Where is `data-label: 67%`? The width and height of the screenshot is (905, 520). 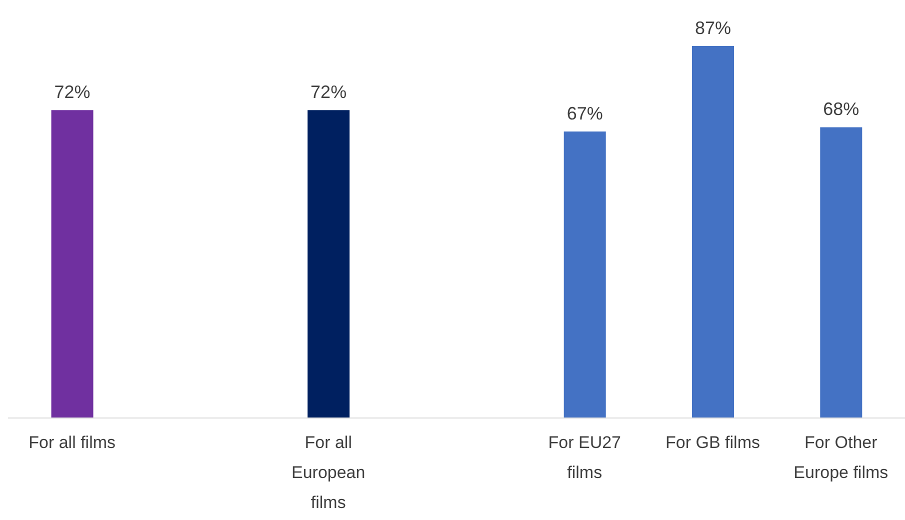
data-label: 67% is located at coordinates (584, 114).